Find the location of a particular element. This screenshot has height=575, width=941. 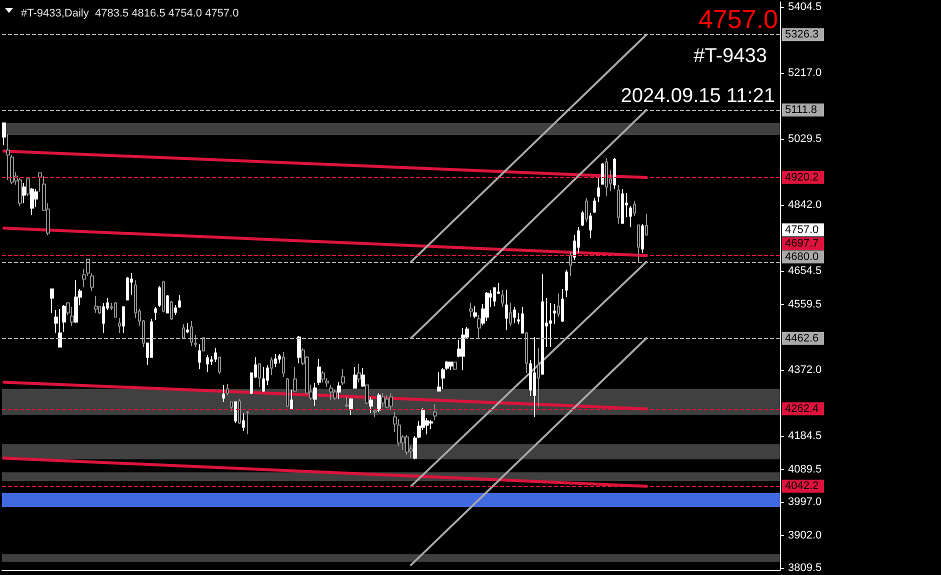

y-tick-label: 4654.5 is located at coordinates (805, 270).